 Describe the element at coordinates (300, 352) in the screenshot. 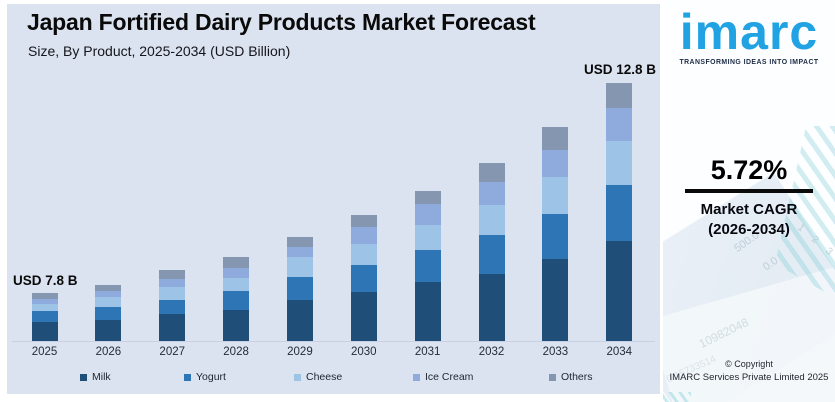

I see `x-axis-label-2029: 2029` at that location.